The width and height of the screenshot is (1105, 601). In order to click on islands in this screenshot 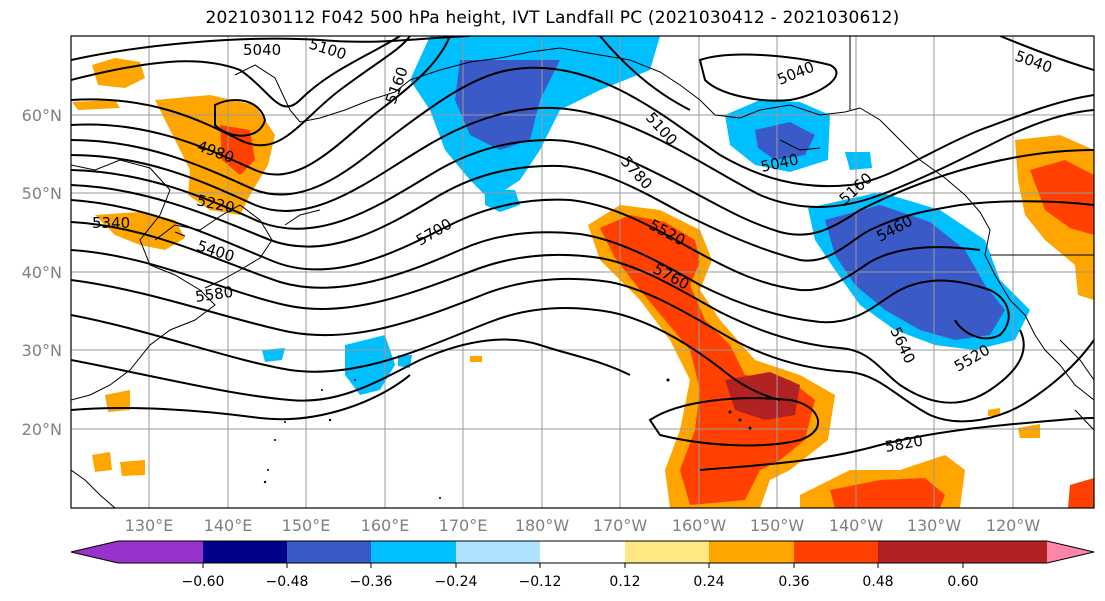, I will do `click(507, 438)`.